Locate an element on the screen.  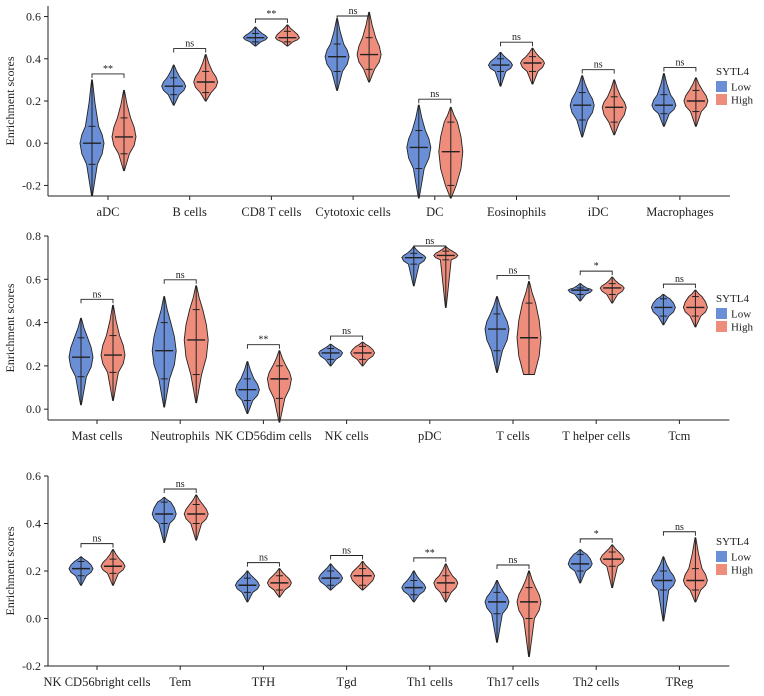
x-tick-label: Th2 cells is located at coordinates (596, 682).